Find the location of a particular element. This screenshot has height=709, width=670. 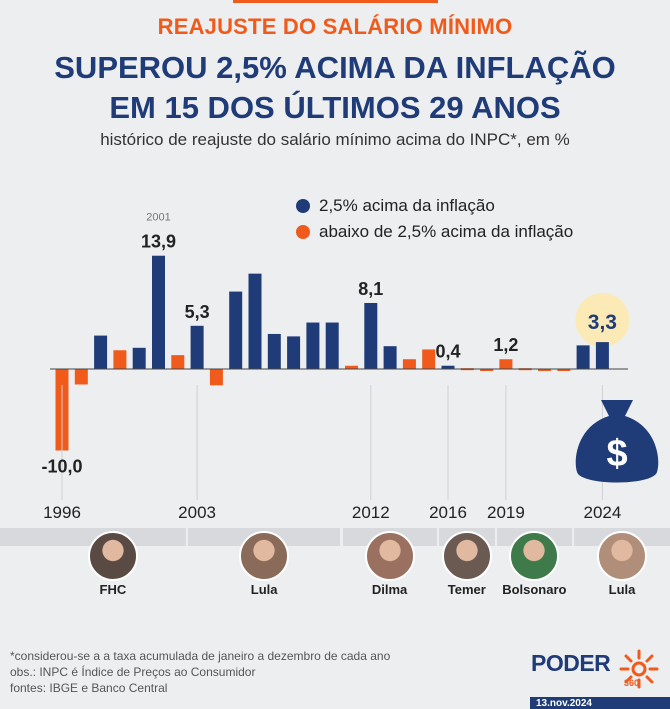

data-label-1996: -10,0 is located at coordinates (61, 467).